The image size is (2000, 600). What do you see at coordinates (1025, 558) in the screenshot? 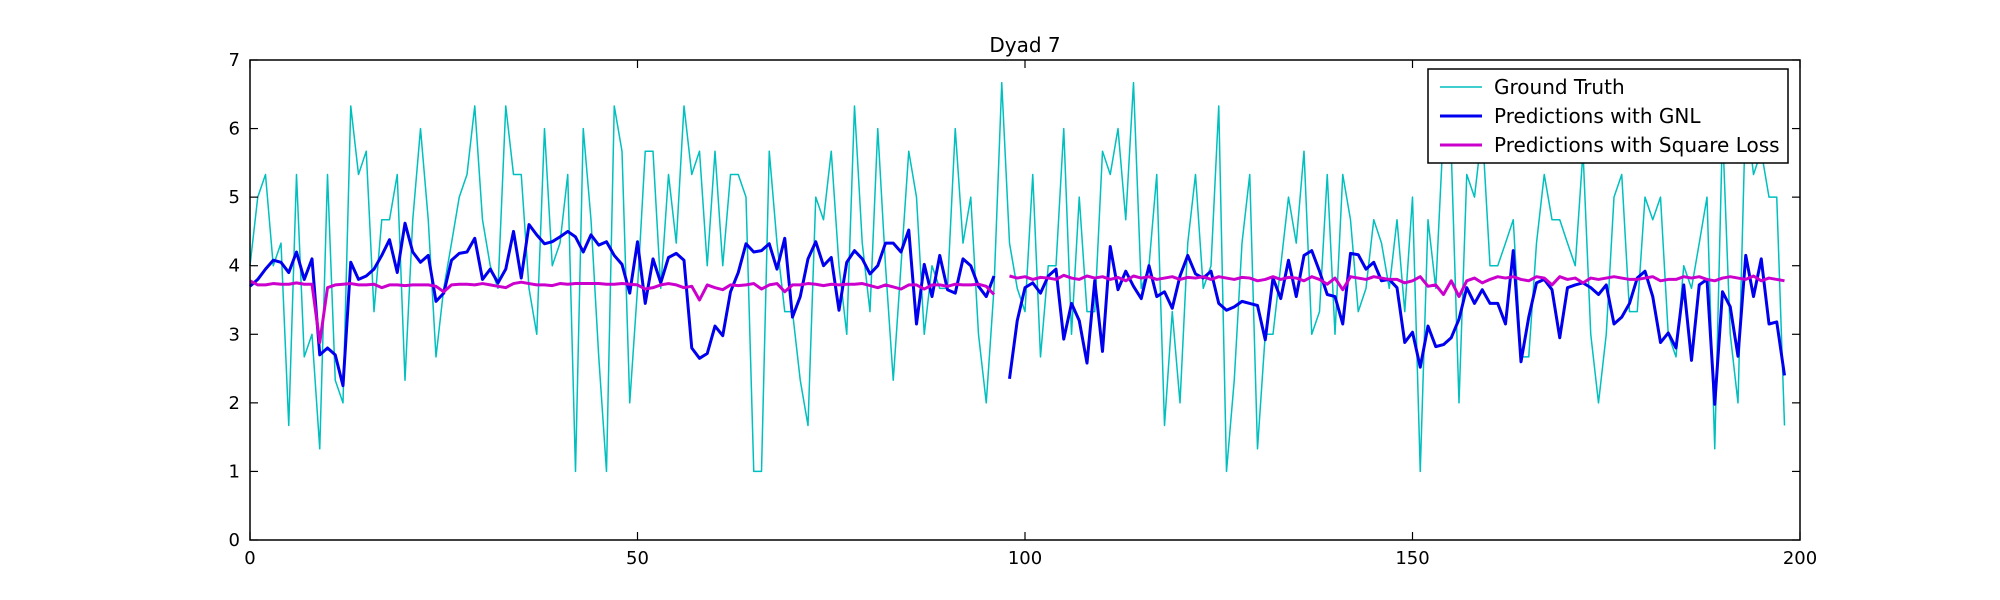
I see `x-tick-label: 100` at bounding box center [1025, 558].